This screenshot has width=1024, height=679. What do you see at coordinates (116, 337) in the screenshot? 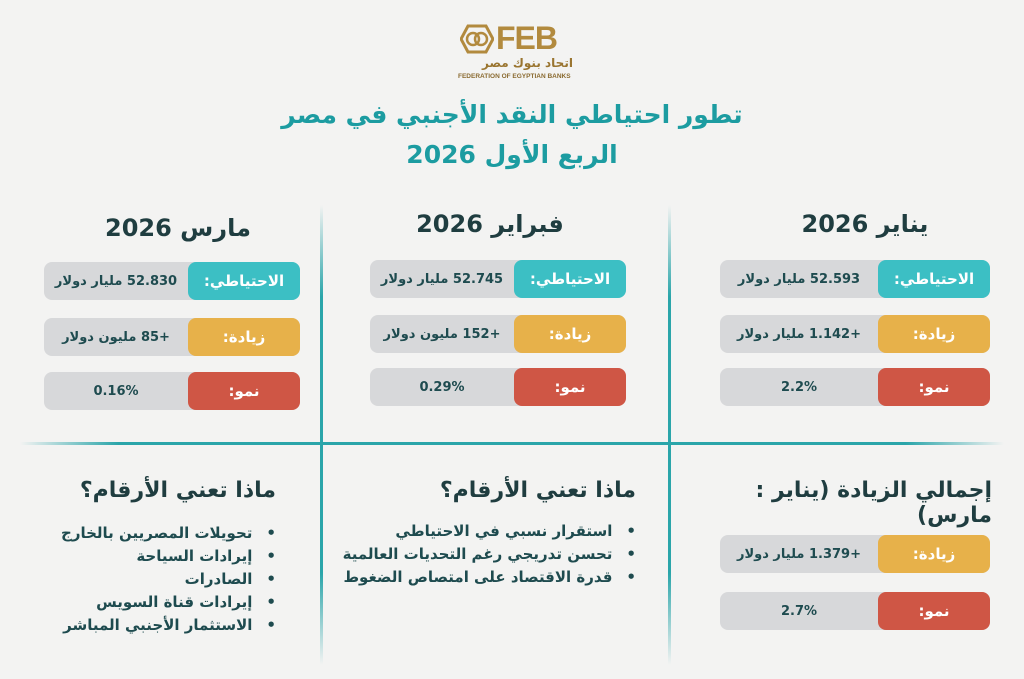
I see `increase-value: +85 مليون دولار` at bounding box center [116, 337].